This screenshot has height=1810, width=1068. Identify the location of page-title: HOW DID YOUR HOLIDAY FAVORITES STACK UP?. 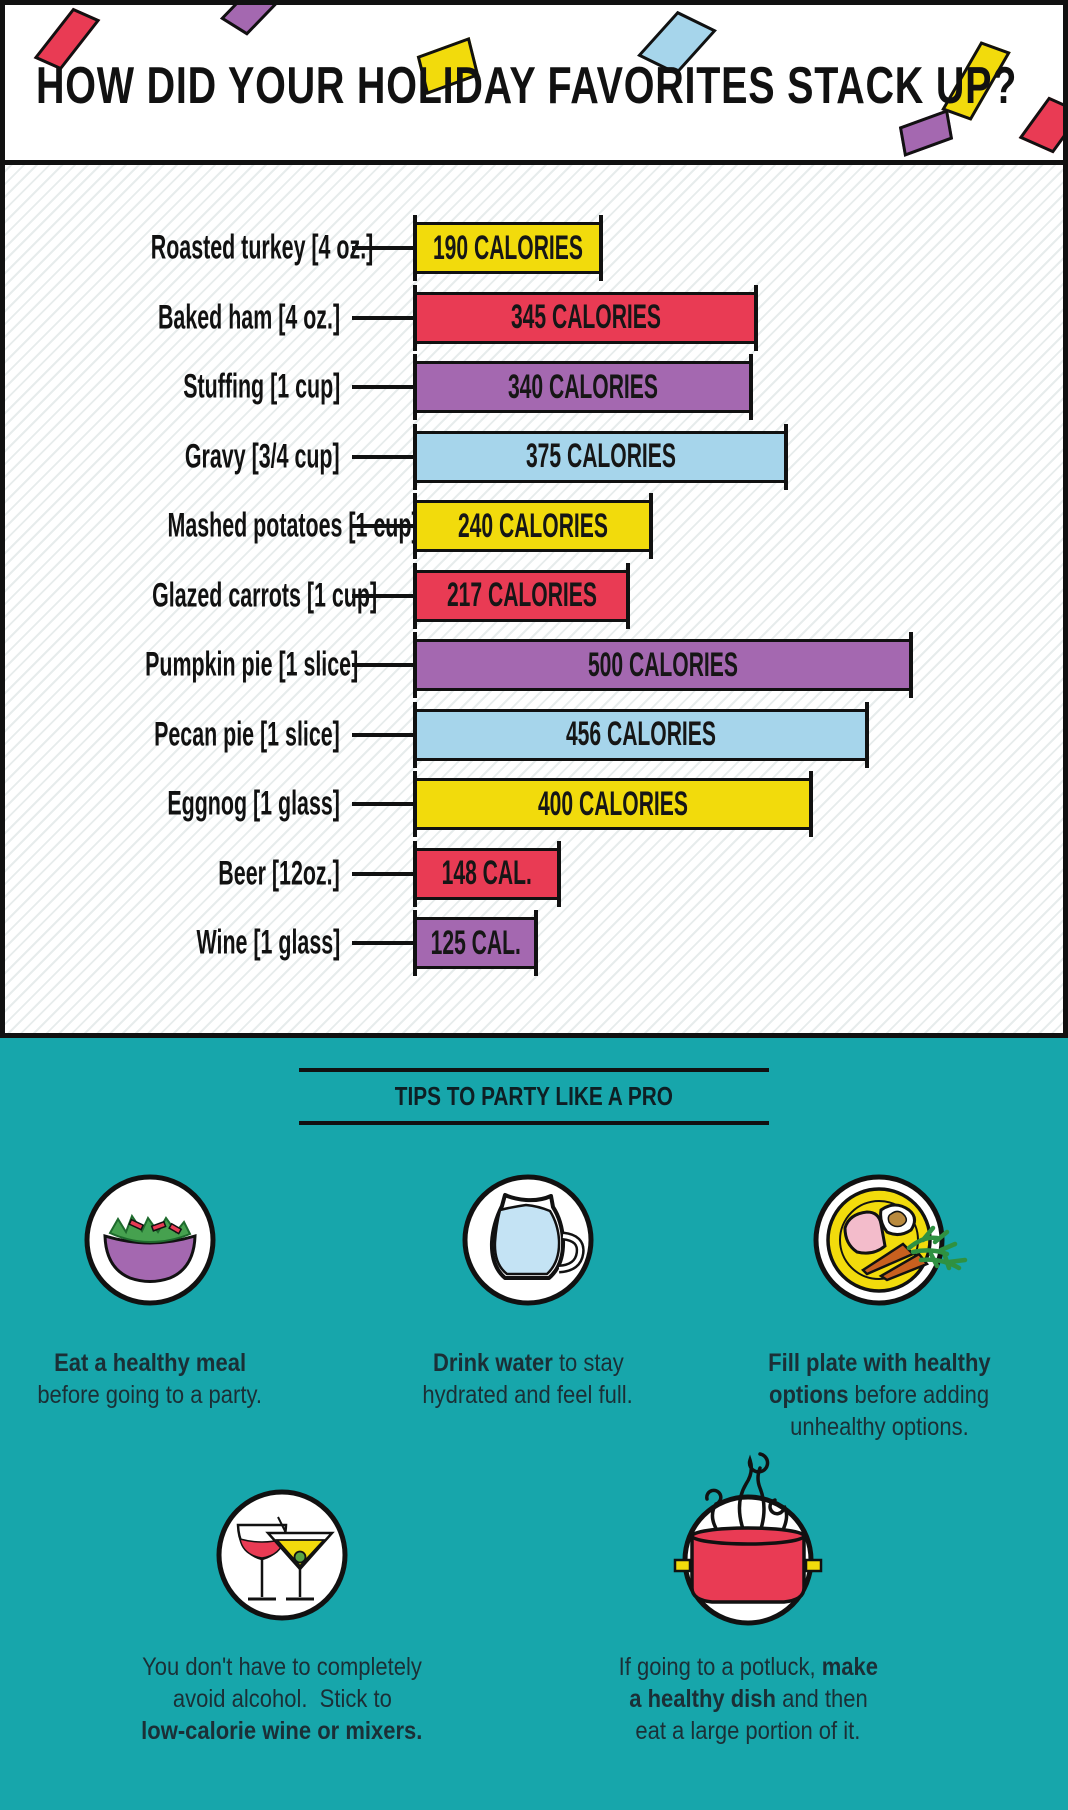
(552, 86).